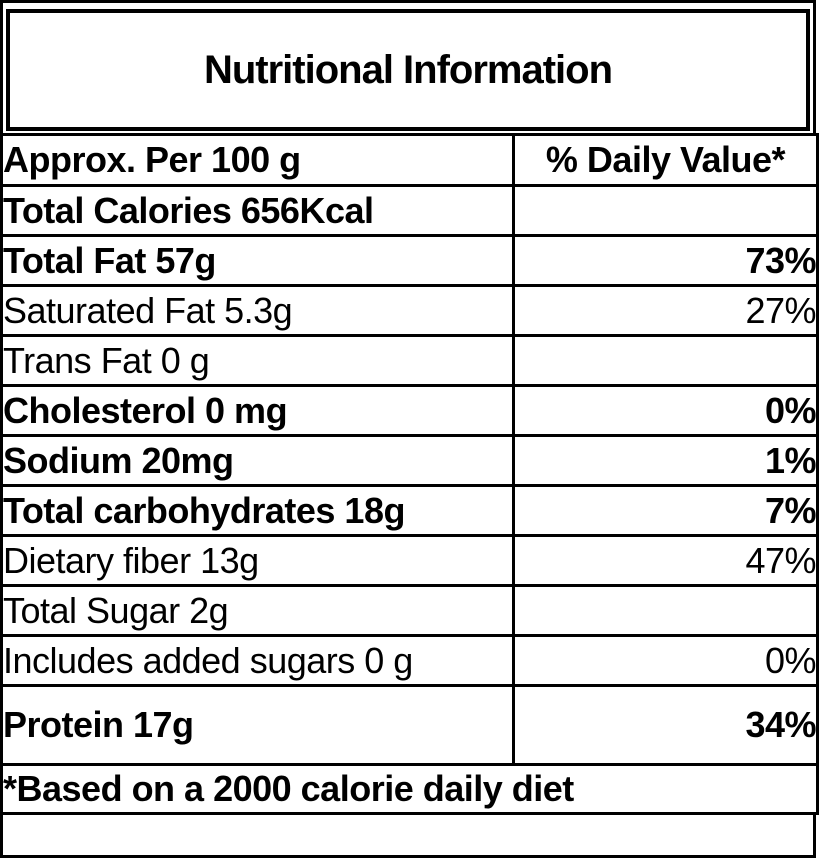 This screenshot has width=819, height=867. Describe the element at coordinates (665, 560) in the screenshot. I see `daily-value-cell: 47%` at that location.